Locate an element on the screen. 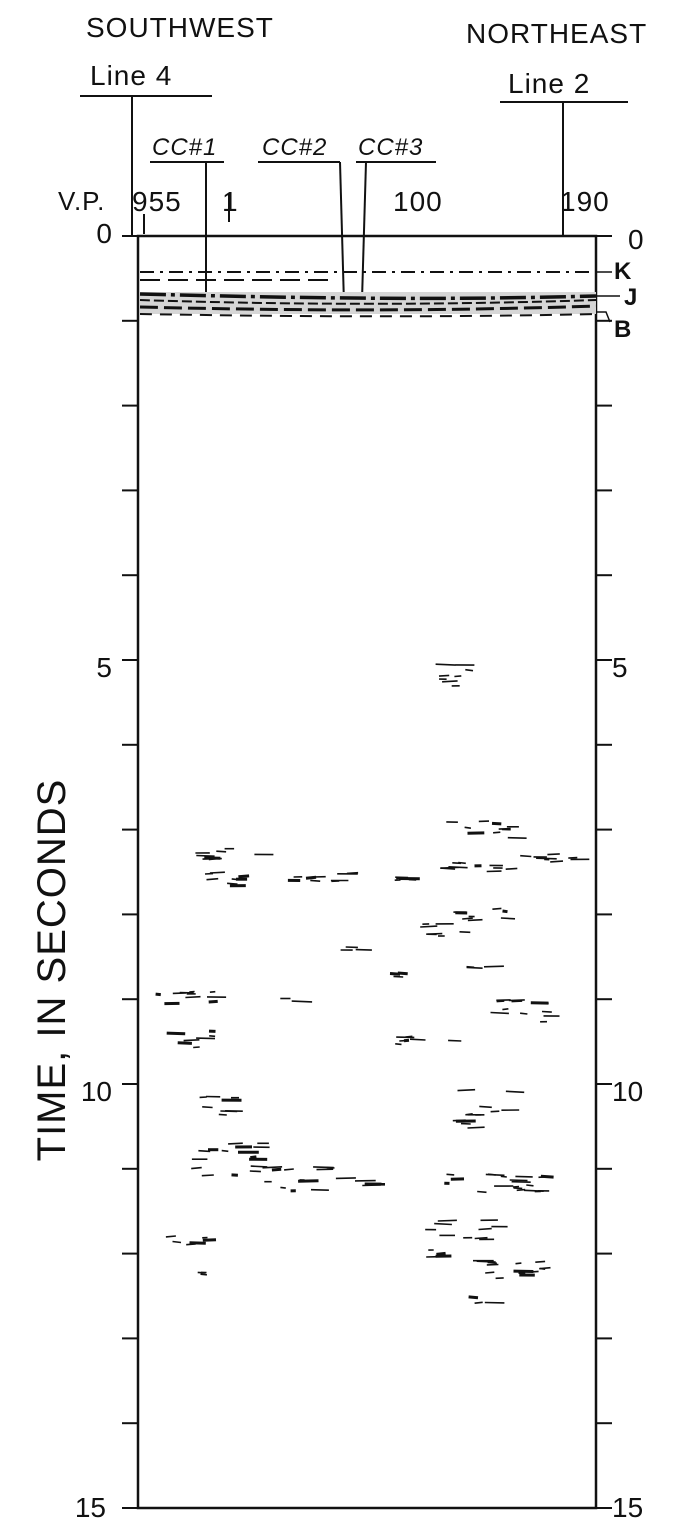  header-leaders is located at coordinates (354, 200).